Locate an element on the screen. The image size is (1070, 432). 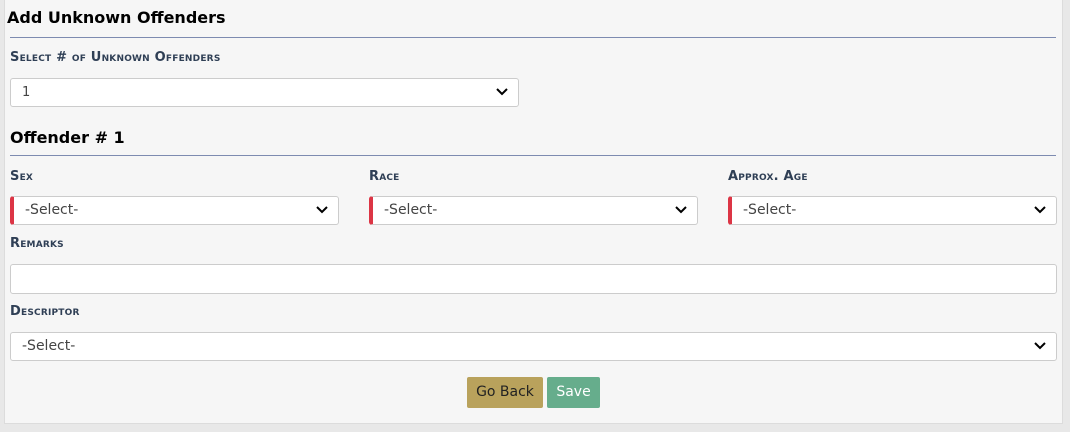
race-value: -Select- is located at coordinates (411, 210).